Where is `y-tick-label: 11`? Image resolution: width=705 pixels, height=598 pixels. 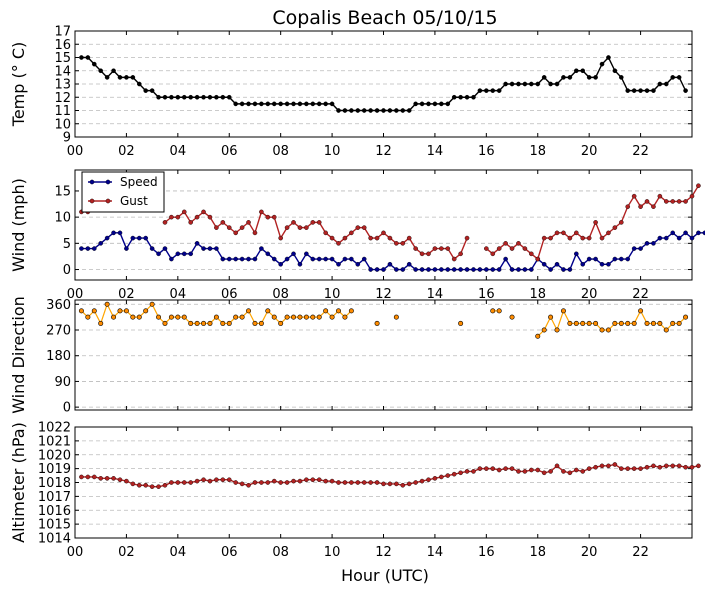
y-tick-label: 11 is located at coordinates (62, 111).